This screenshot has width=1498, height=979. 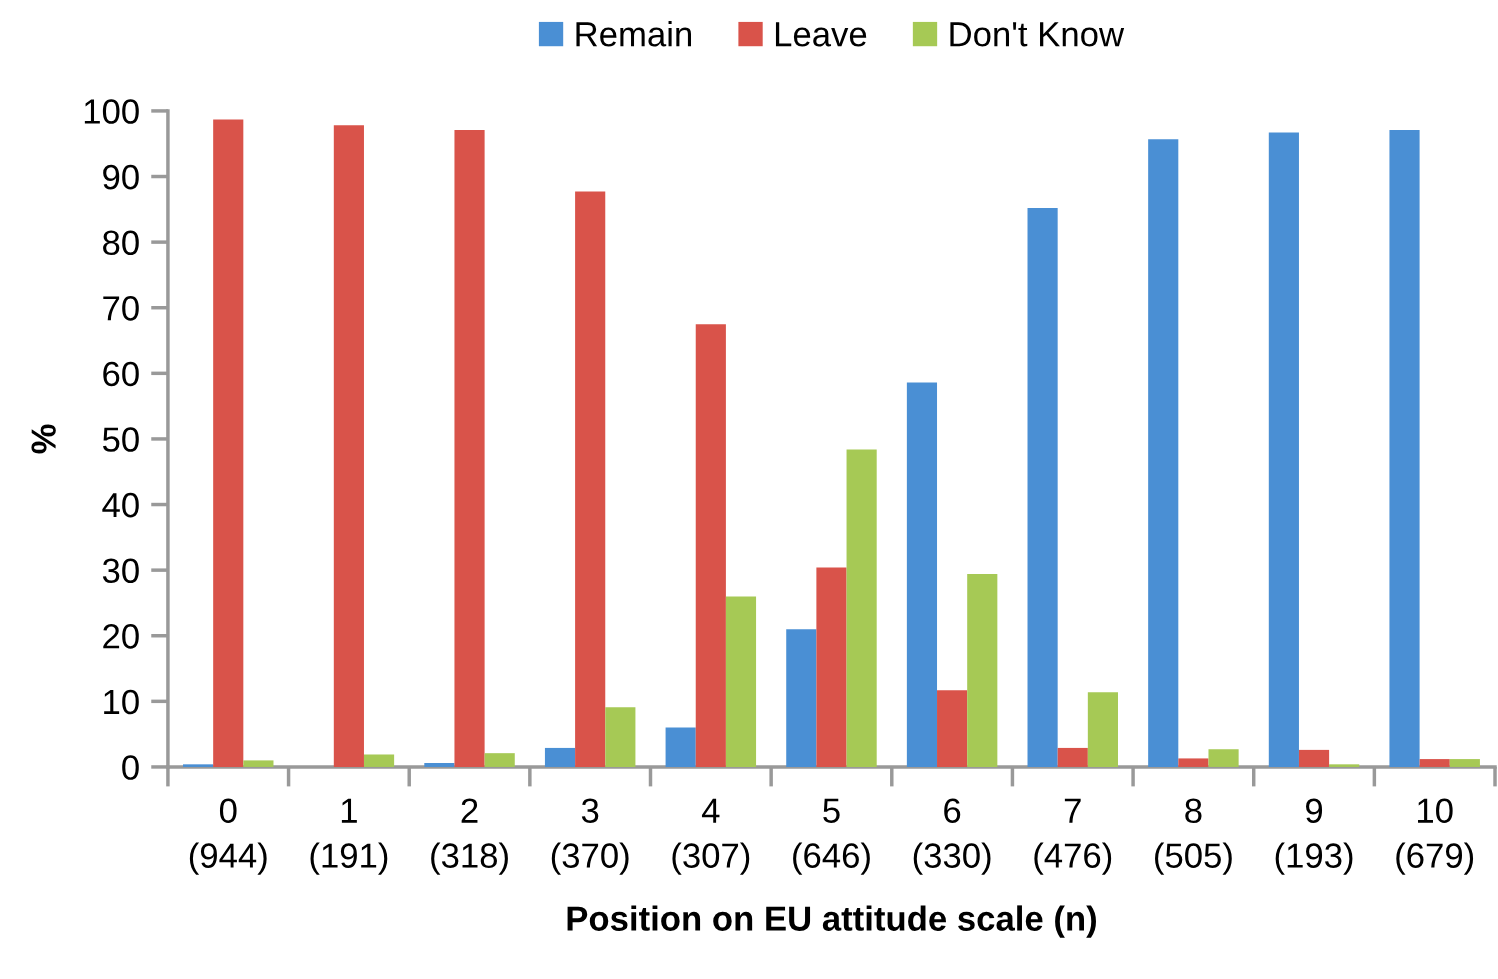 What do you see at coordinates (1435, 836) in the screenshot?
I see `x-tick-label: 10 (679)` at bounding box center [1435, 836].